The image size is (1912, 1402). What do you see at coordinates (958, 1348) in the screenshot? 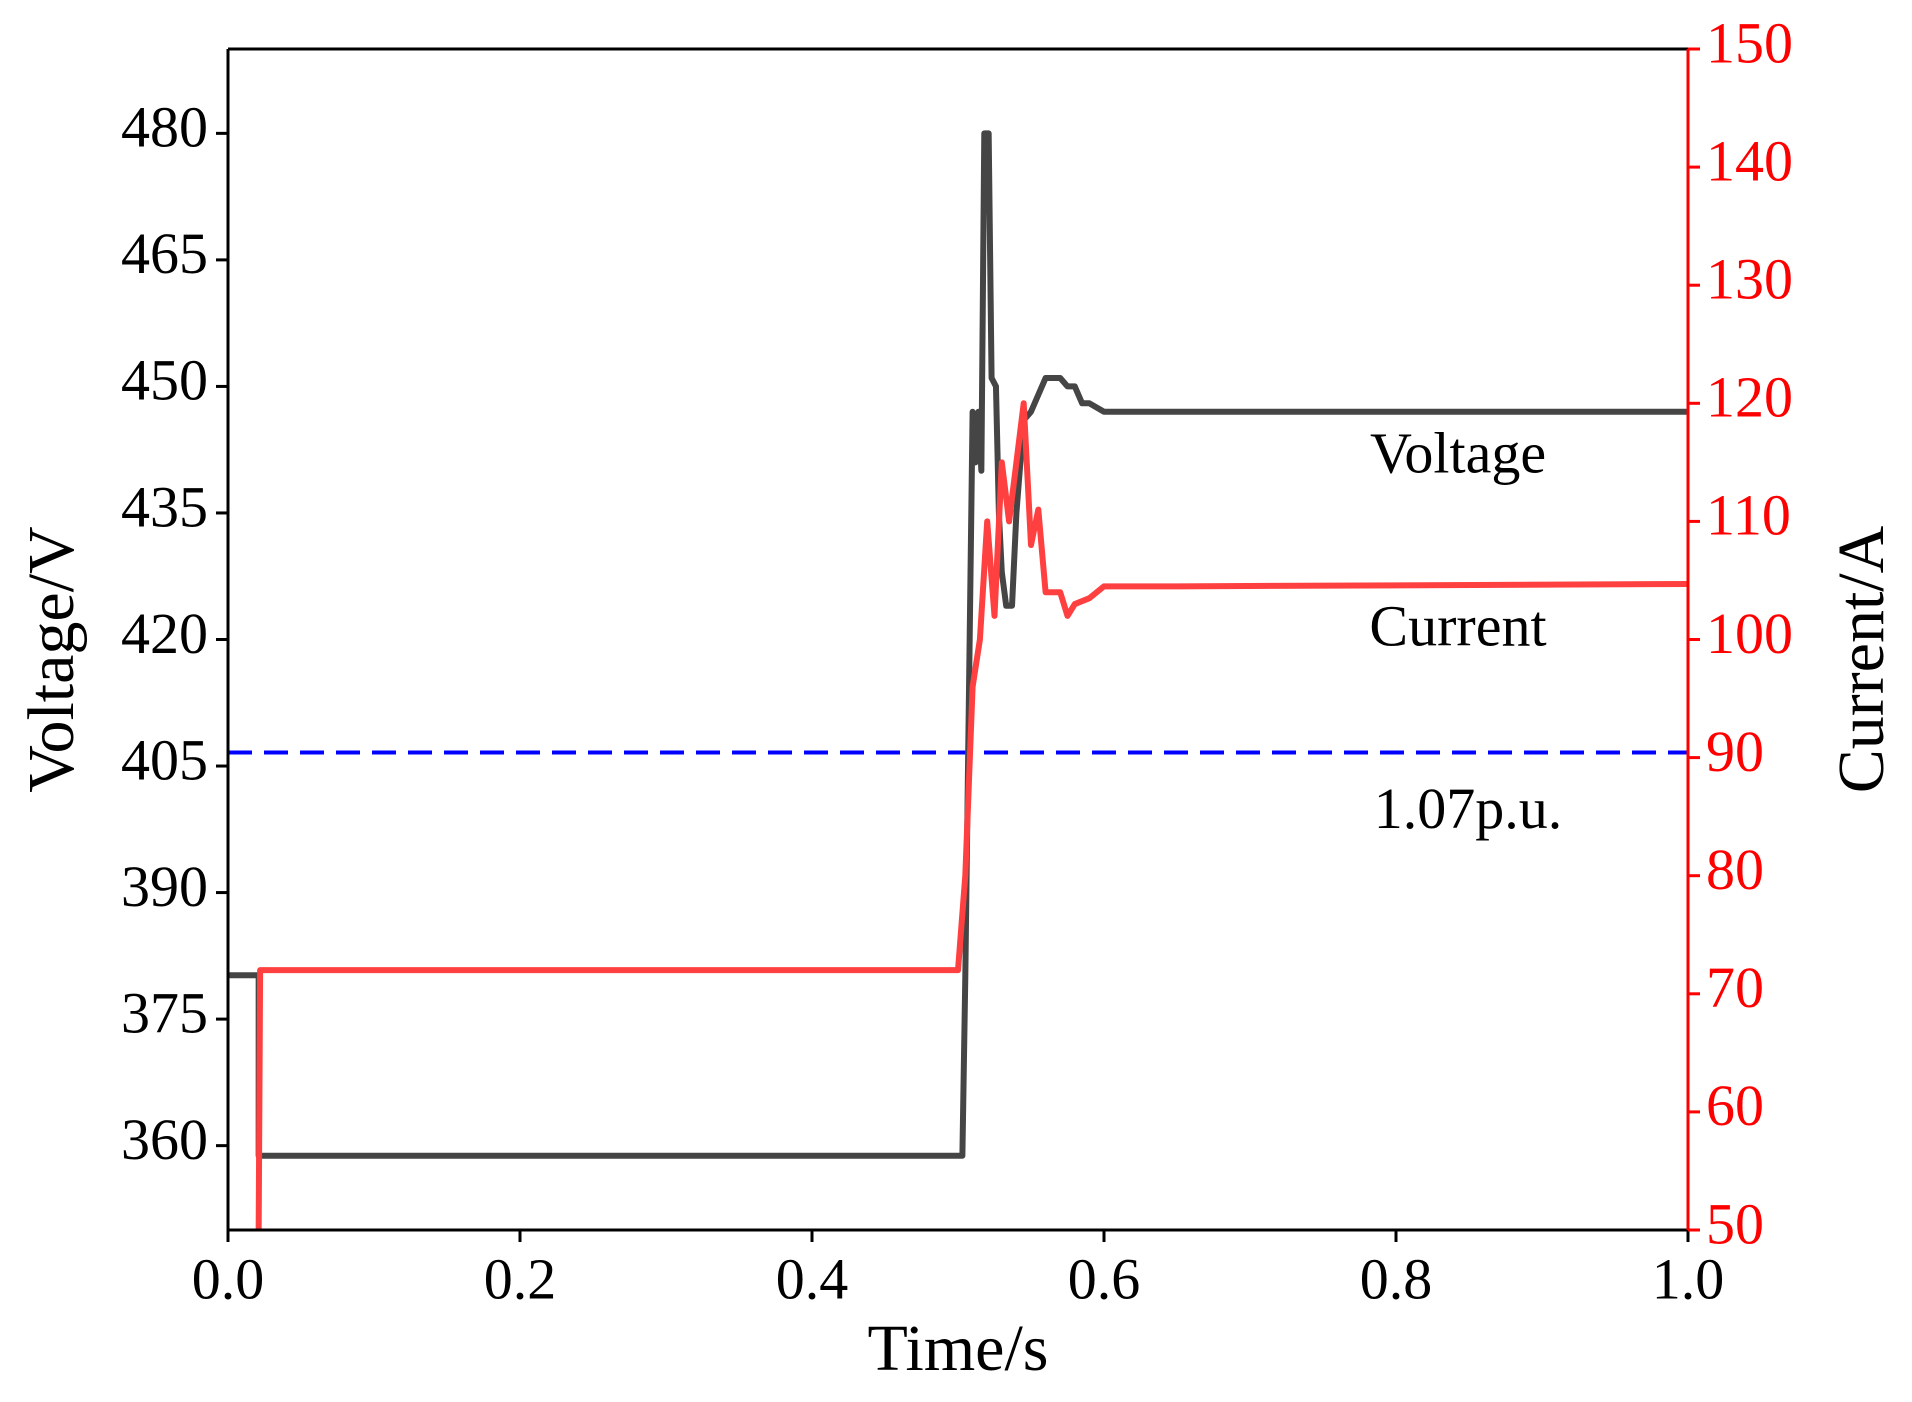
I see `x-axis-title: Time/s` at bounding box center [958, 1348].